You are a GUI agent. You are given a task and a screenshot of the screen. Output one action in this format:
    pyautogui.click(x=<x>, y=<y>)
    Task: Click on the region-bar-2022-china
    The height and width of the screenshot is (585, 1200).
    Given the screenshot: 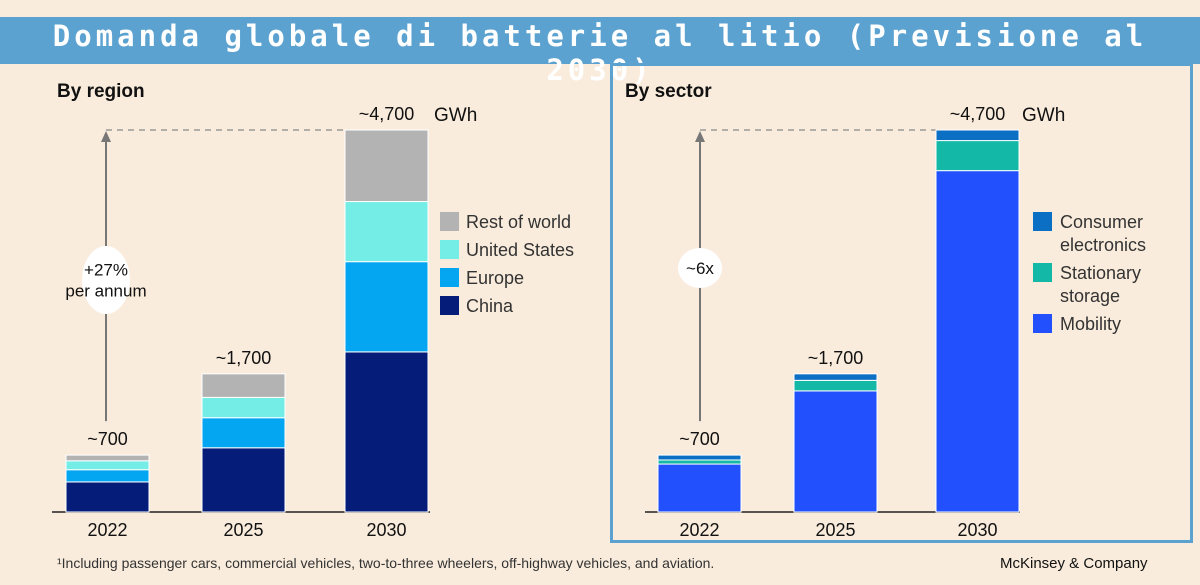 What is the action you would take?
    pyautogui.click(x=107, y=497)
    